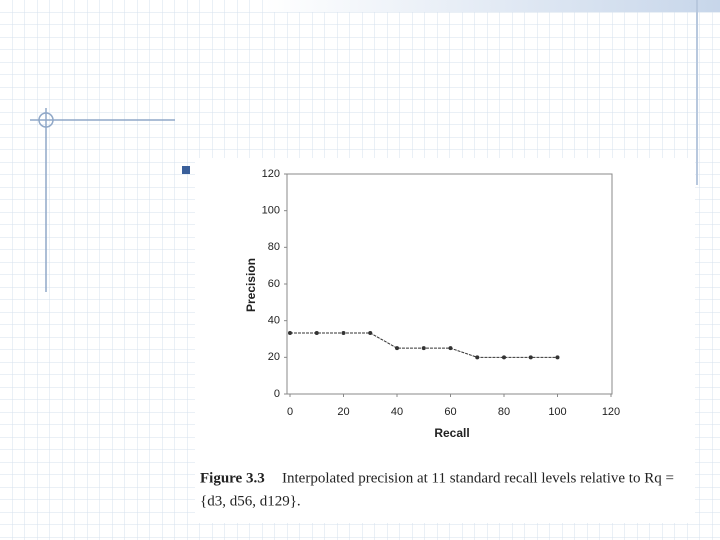  Describe the element at coordinates (557, 412) in the screenshot. I see `x-tick-label: 100` at that location.